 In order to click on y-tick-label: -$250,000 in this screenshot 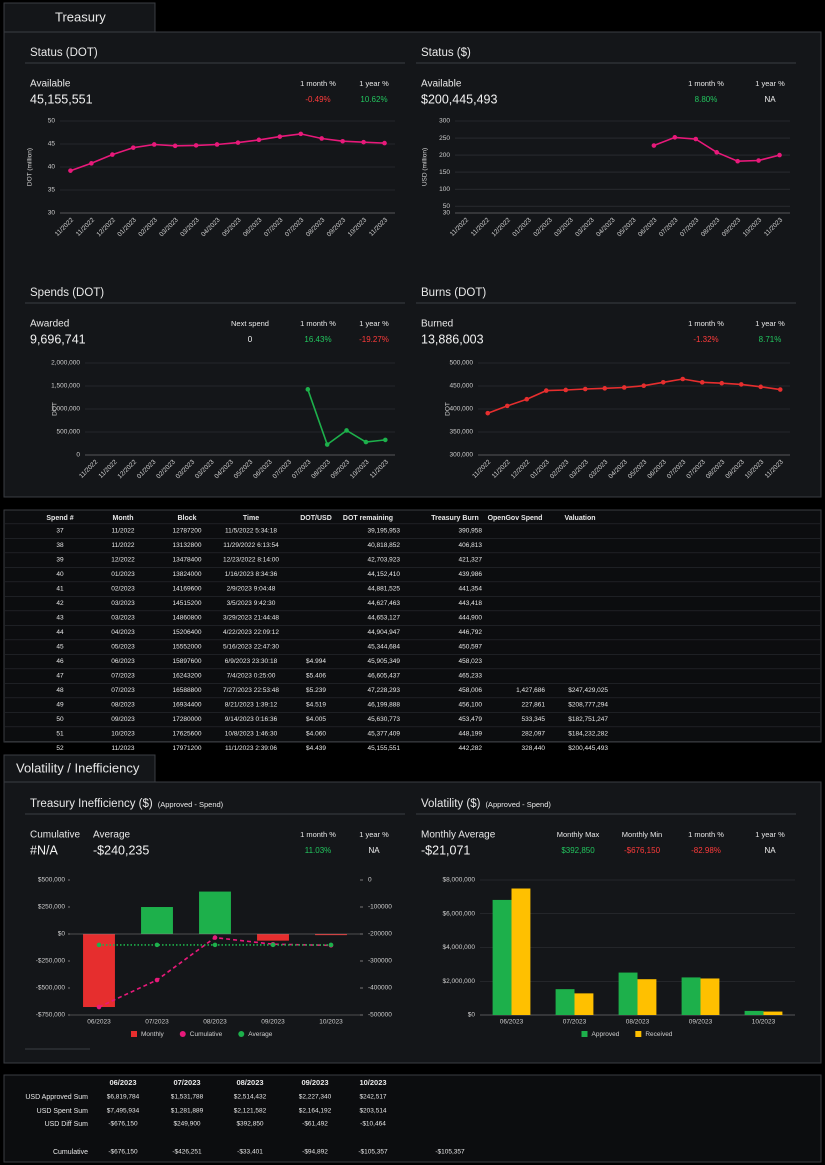, I will do `click(51, 961)`.